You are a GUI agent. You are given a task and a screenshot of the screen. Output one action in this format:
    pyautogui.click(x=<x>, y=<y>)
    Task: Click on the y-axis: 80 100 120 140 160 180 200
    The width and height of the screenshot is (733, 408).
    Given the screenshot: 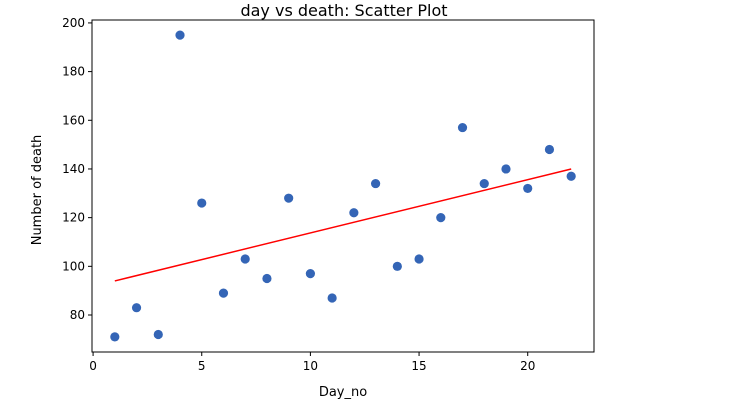 What is the action you would take?
    pyautogui.click(x=77, y=169)
    